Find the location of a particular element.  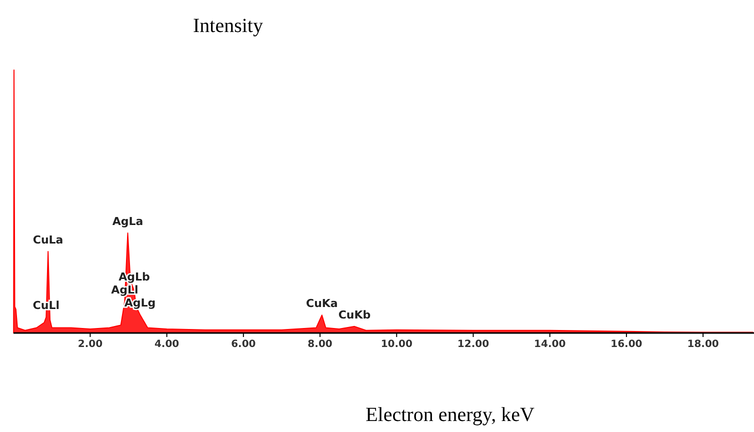

x-tick-label: 16.00 is located at coordinates (626, 344).